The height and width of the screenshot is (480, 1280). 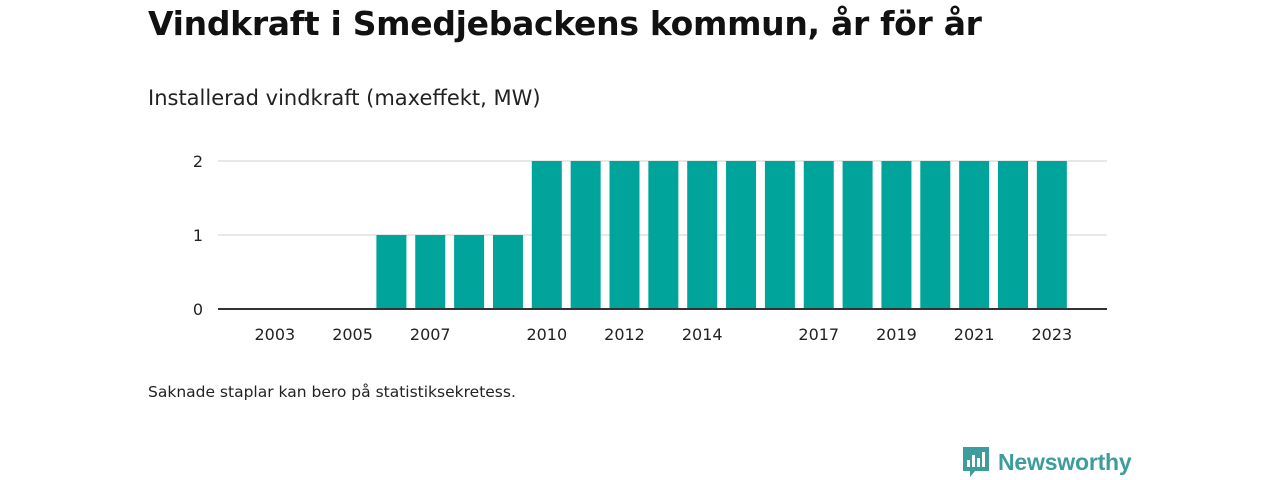 What do you see at coordinates (974, 235) in the screenshot?
I see `bar-2021` at bounding box center [974, 235].